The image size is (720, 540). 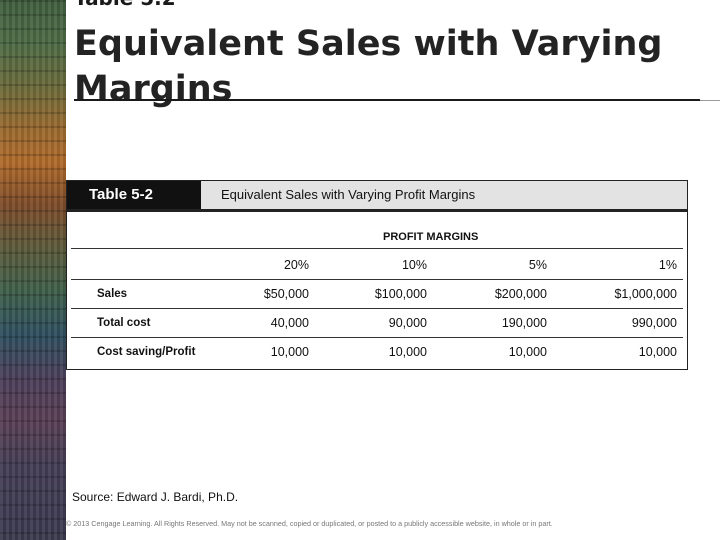 I want to click on table-cell: 990,000, so click(x=654, y=323).